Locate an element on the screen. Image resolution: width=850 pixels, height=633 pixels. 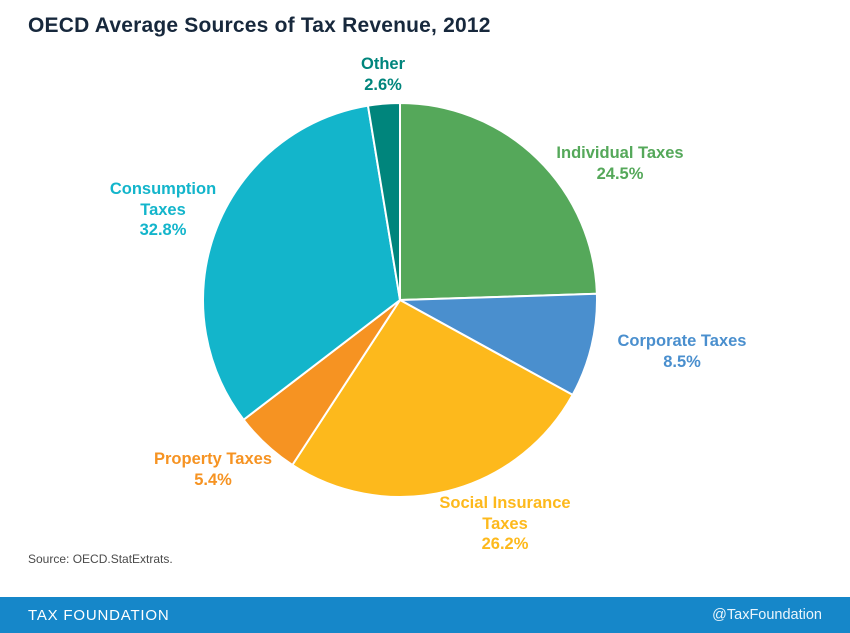
pie-slice-social-insurance-taxes is located at coordinates (432, 398).